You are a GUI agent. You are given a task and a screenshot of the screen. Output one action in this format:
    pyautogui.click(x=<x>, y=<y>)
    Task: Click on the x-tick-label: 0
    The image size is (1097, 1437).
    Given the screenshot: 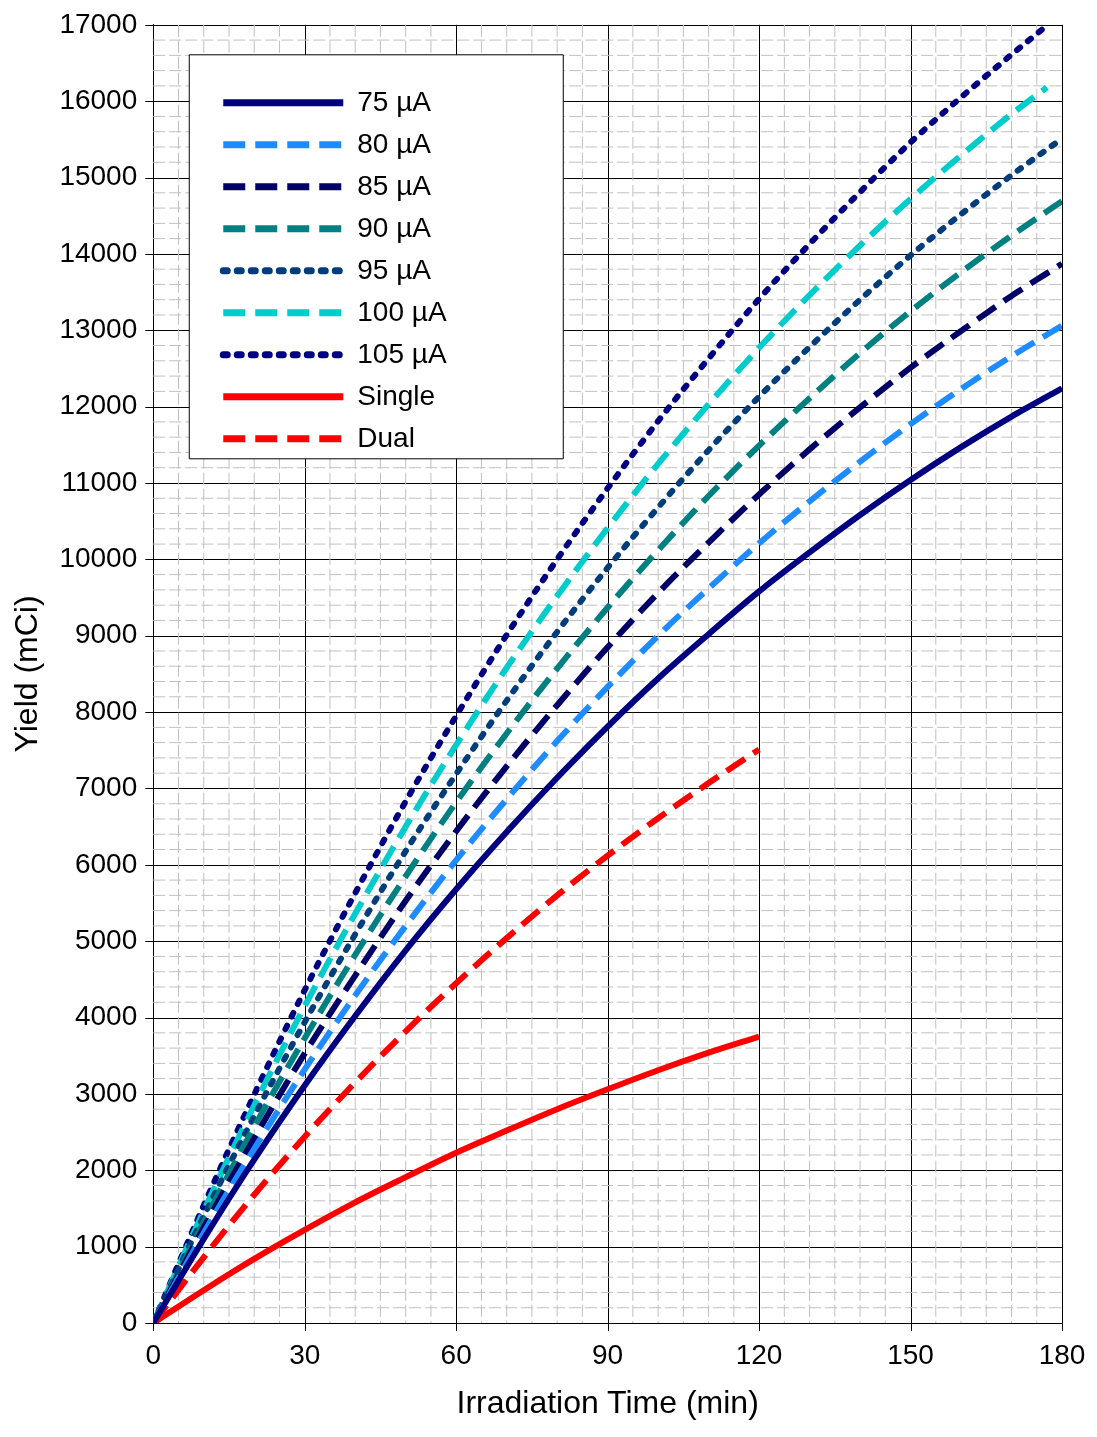 What is the action you would take?
    pyautogui.click(x=153, y=1354)
    